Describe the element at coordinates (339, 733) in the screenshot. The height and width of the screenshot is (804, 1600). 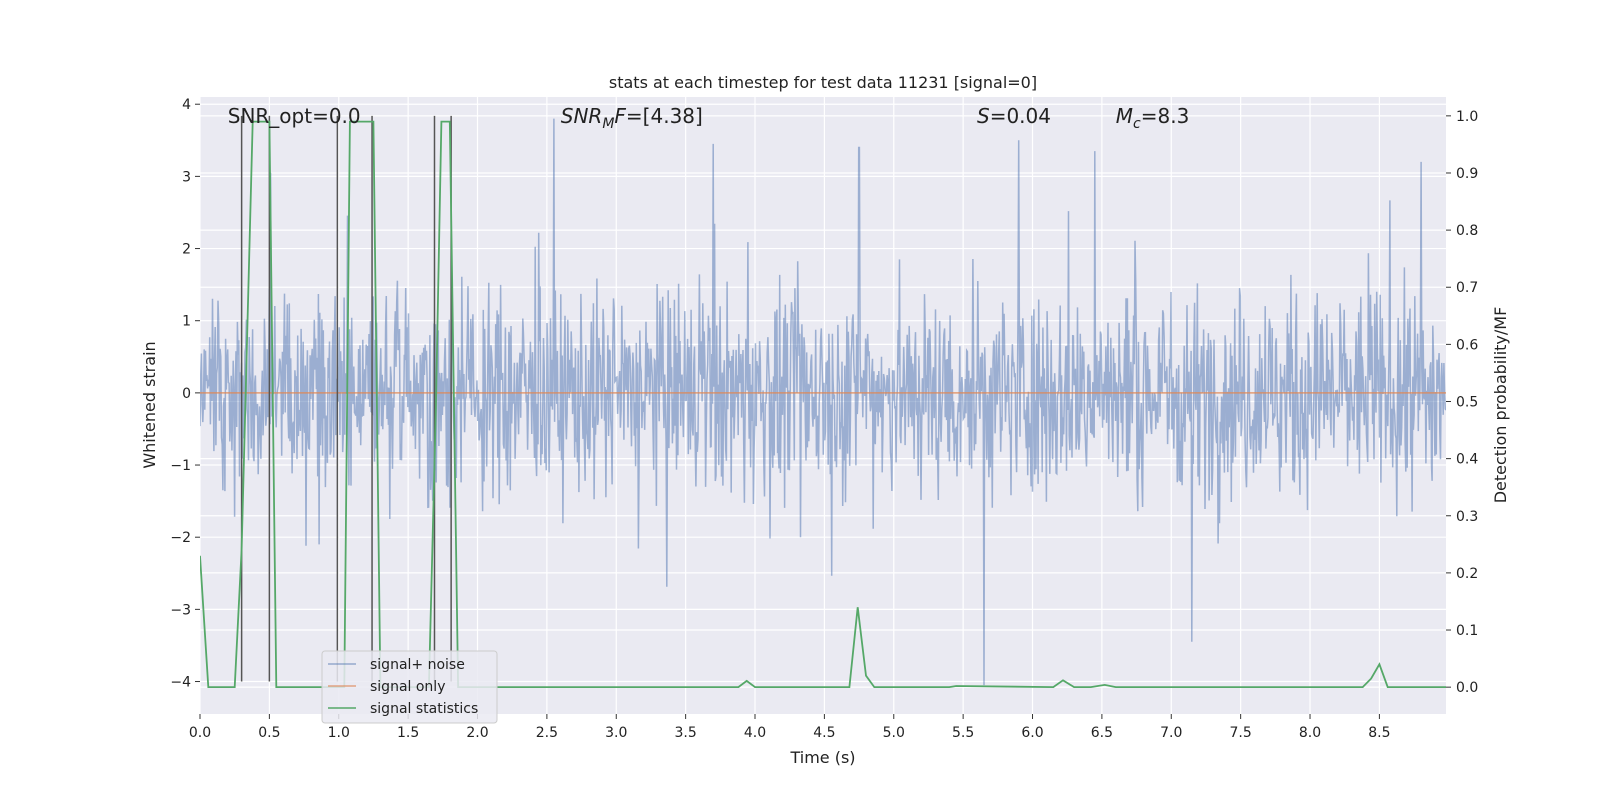
I see `x-tick-label: 1.0` at that location.